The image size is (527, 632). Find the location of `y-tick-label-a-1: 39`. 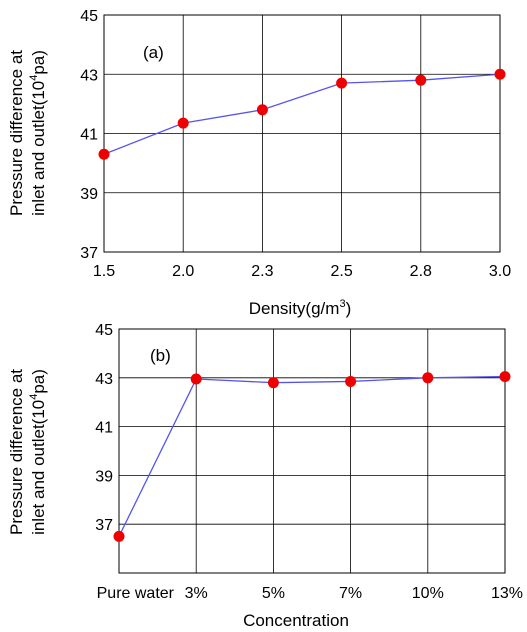

y-tick-label-a-1: 39 is located at coordinates (89, 194).